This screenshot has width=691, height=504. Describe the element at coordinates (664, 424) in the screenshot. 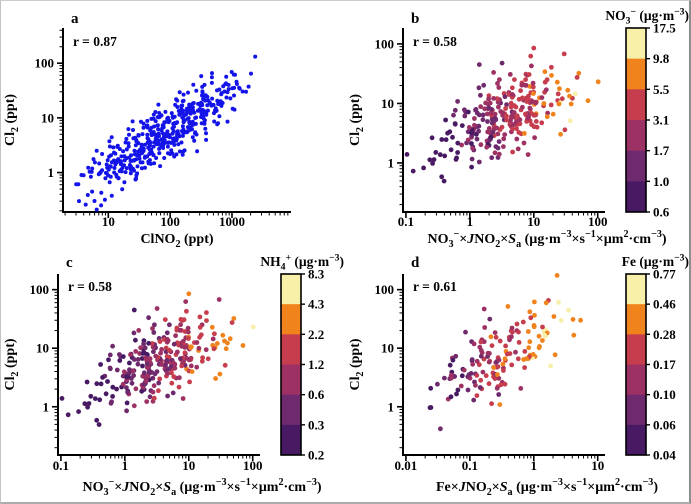

I see `colorbar-tick-label: 0.06` at that location.